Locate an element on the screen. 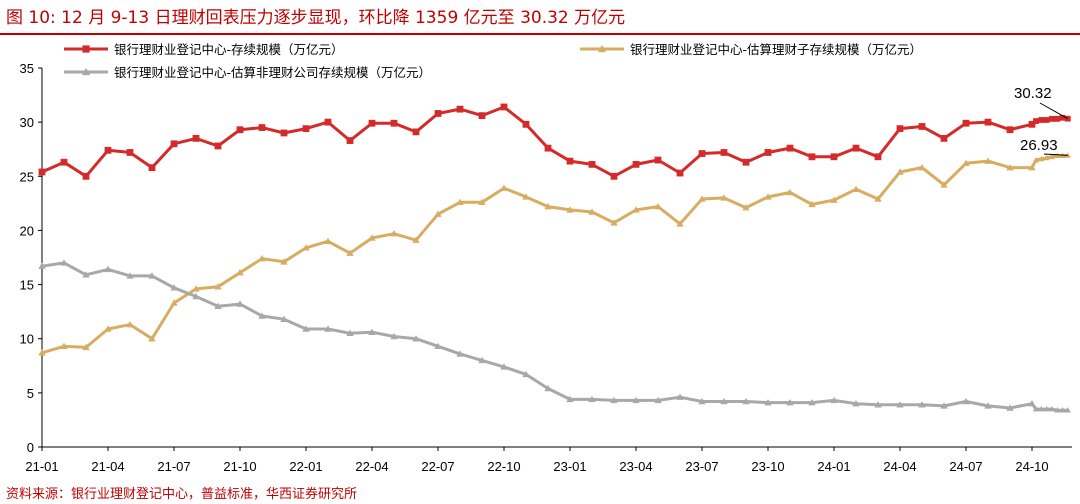 This screenshot has height=504, width=1080. x-tick-label: 21-10 is located at coordinates (239, 466).